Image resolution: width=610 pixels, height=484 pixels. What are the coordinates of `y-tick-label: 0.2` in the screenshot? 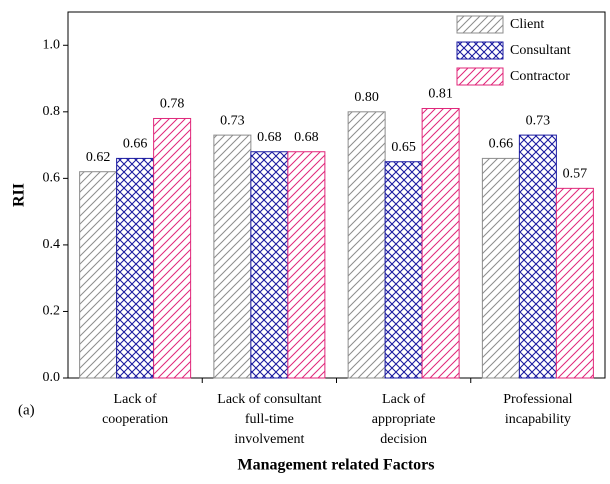 It's located at (52, 311).